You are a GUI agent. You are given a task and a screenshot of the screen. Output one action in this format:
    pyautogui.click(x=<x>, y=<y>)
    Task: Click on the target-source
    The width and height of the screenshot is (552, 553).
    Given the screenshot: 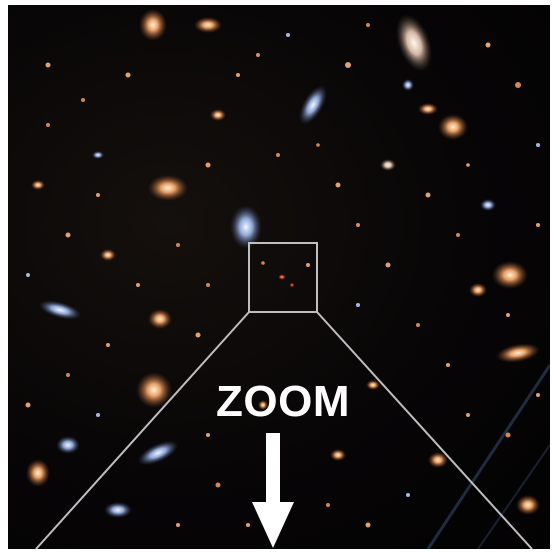 What is the action you would take?
    pyautogui.click(x=277, y=274)
    